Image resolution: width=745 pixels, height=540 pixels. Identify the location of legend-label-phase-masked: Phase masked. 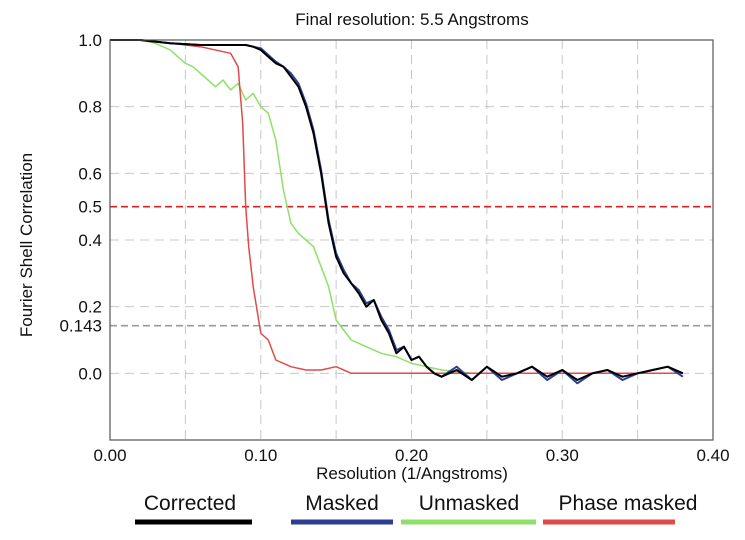
(628, 503).